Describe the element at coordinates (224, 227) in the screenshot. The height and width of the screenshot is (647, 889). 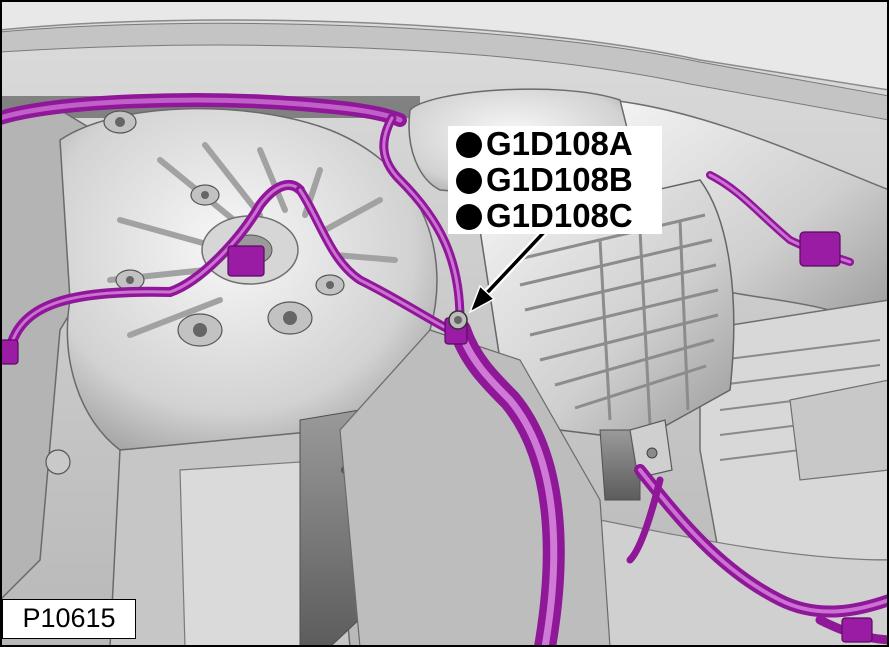
I see `housing-bolt-centers` at that location.